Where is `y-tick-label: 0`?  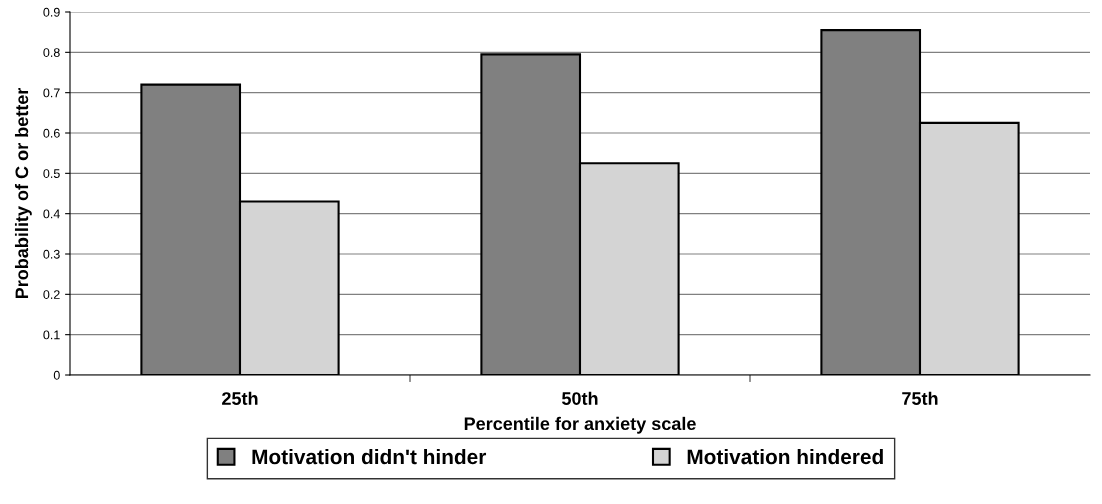 y-tick-label: 0 is located at coordinates (56, 375).